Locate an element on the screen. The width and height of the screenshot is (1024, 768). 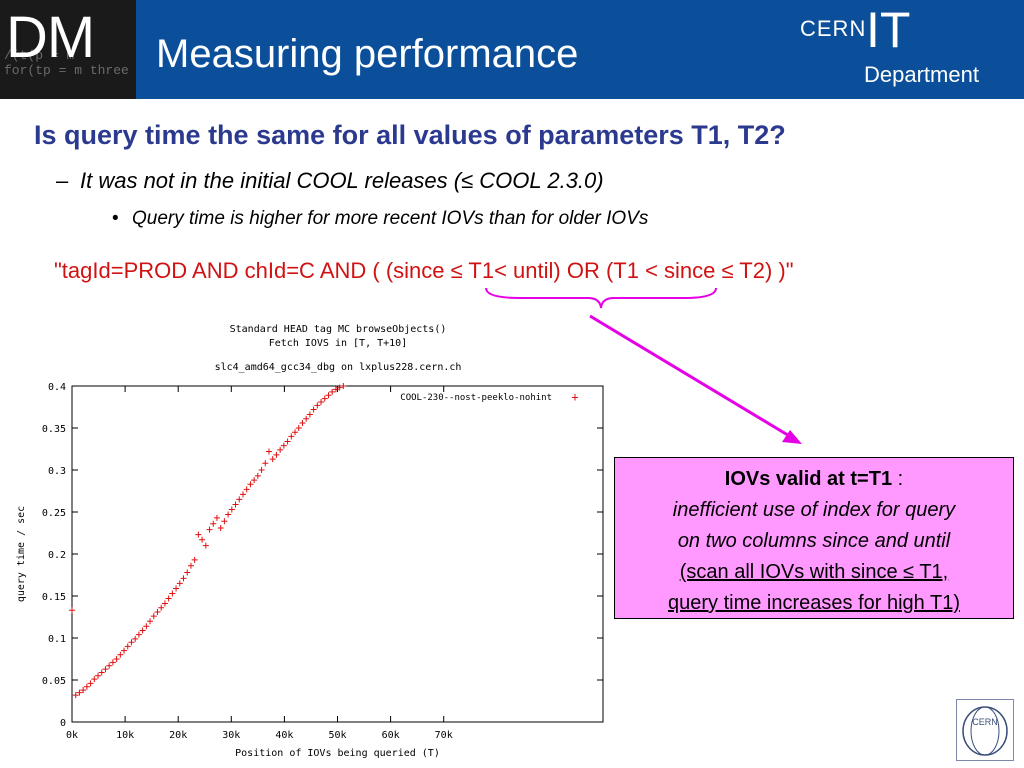
callout-heading: IOVs valid at t=T1 is located at coordinates (808, 479).